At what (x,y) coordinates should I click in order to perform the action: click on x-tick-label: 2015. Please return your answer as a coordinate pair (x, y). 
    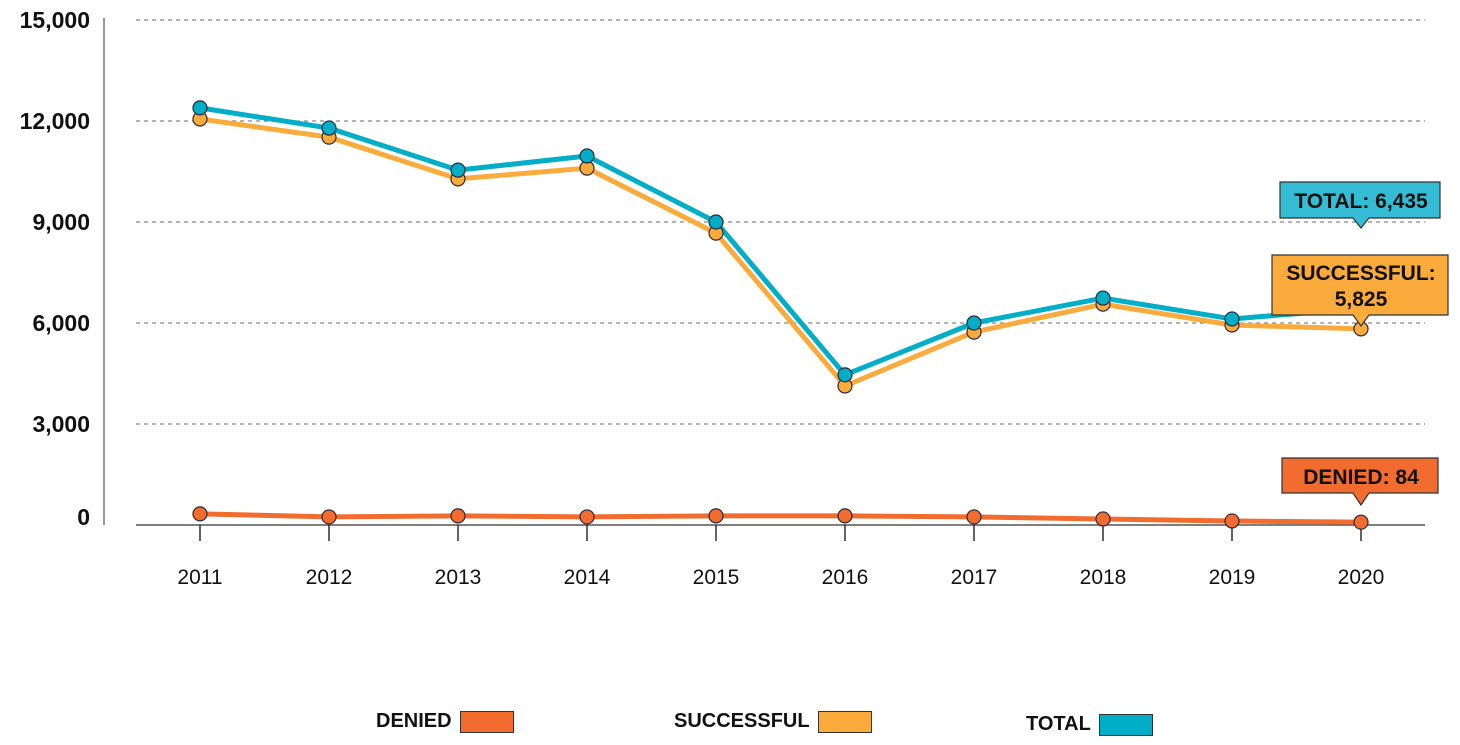
    Looking at the image, I should click on (716, 577).